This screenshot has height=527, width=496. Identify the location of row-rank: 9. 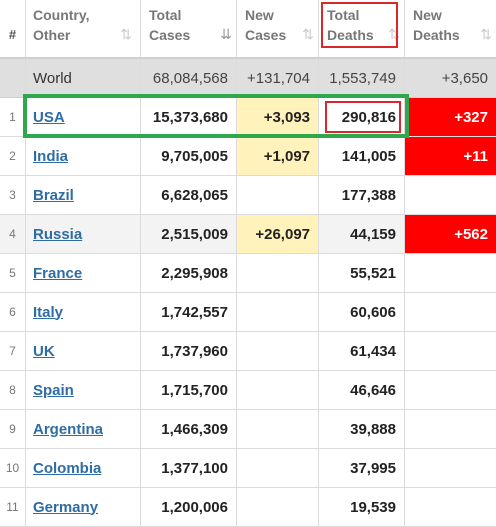
(13, 429).